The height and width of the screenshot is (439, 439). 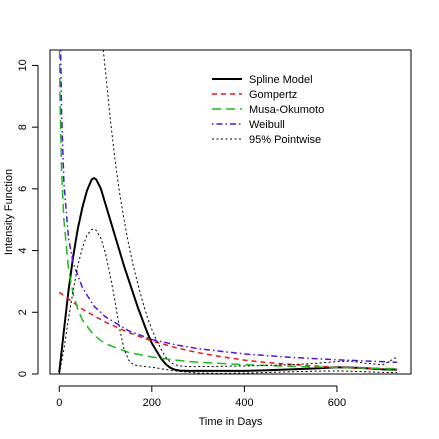 I want to click on x-tick-label: 200, so click(x=152, y=403).